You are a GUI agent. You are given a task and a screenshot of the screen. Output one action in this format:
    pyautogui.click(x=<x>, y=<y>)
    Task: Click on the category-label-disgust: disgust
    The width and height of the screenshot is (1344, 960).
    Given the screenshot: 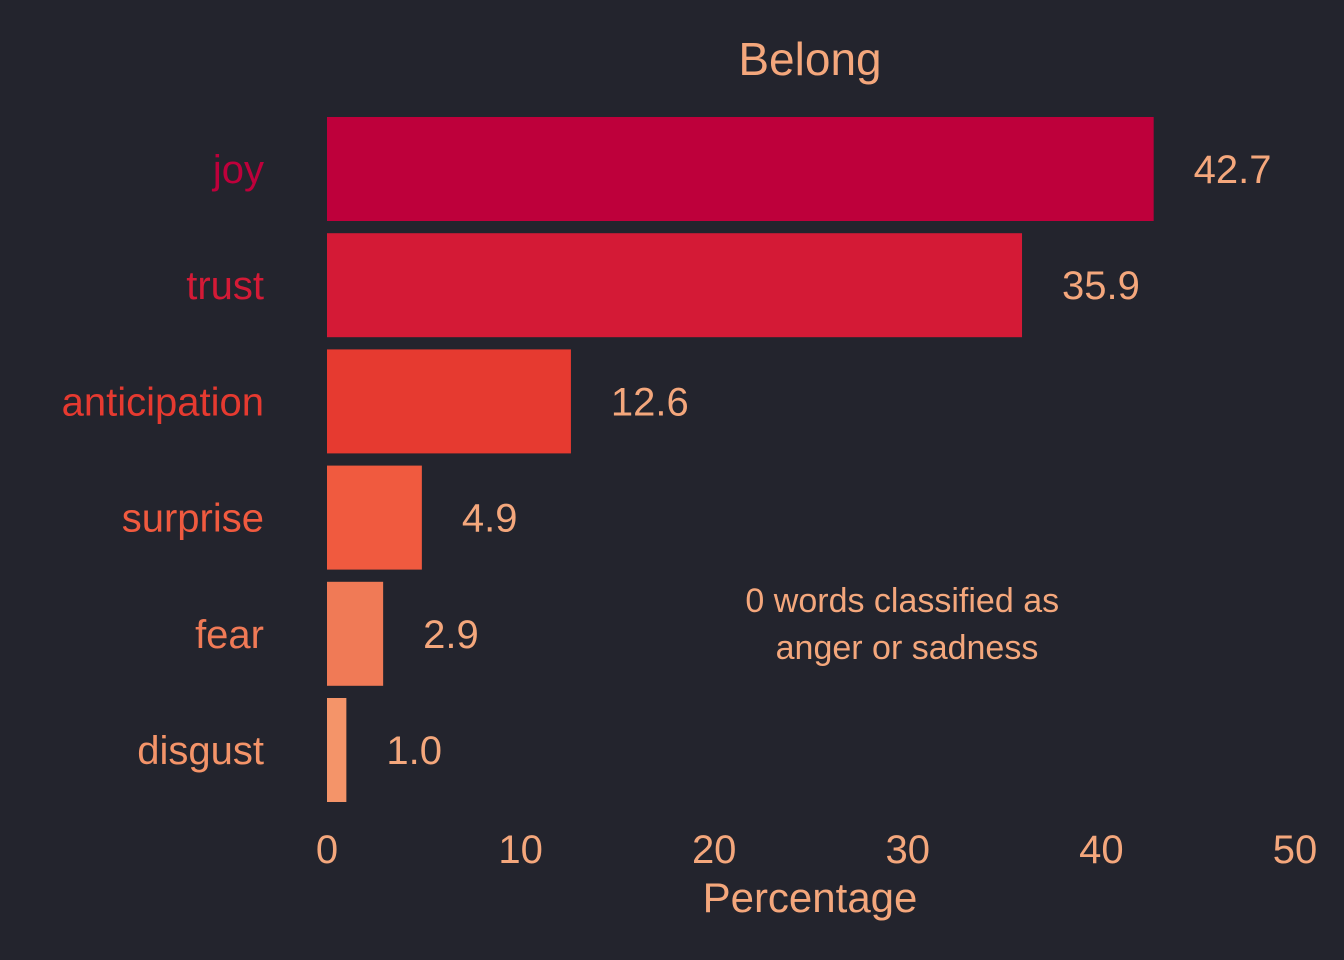 What is the action you would take?
    pyautogui.click(x=200, y=751)
    